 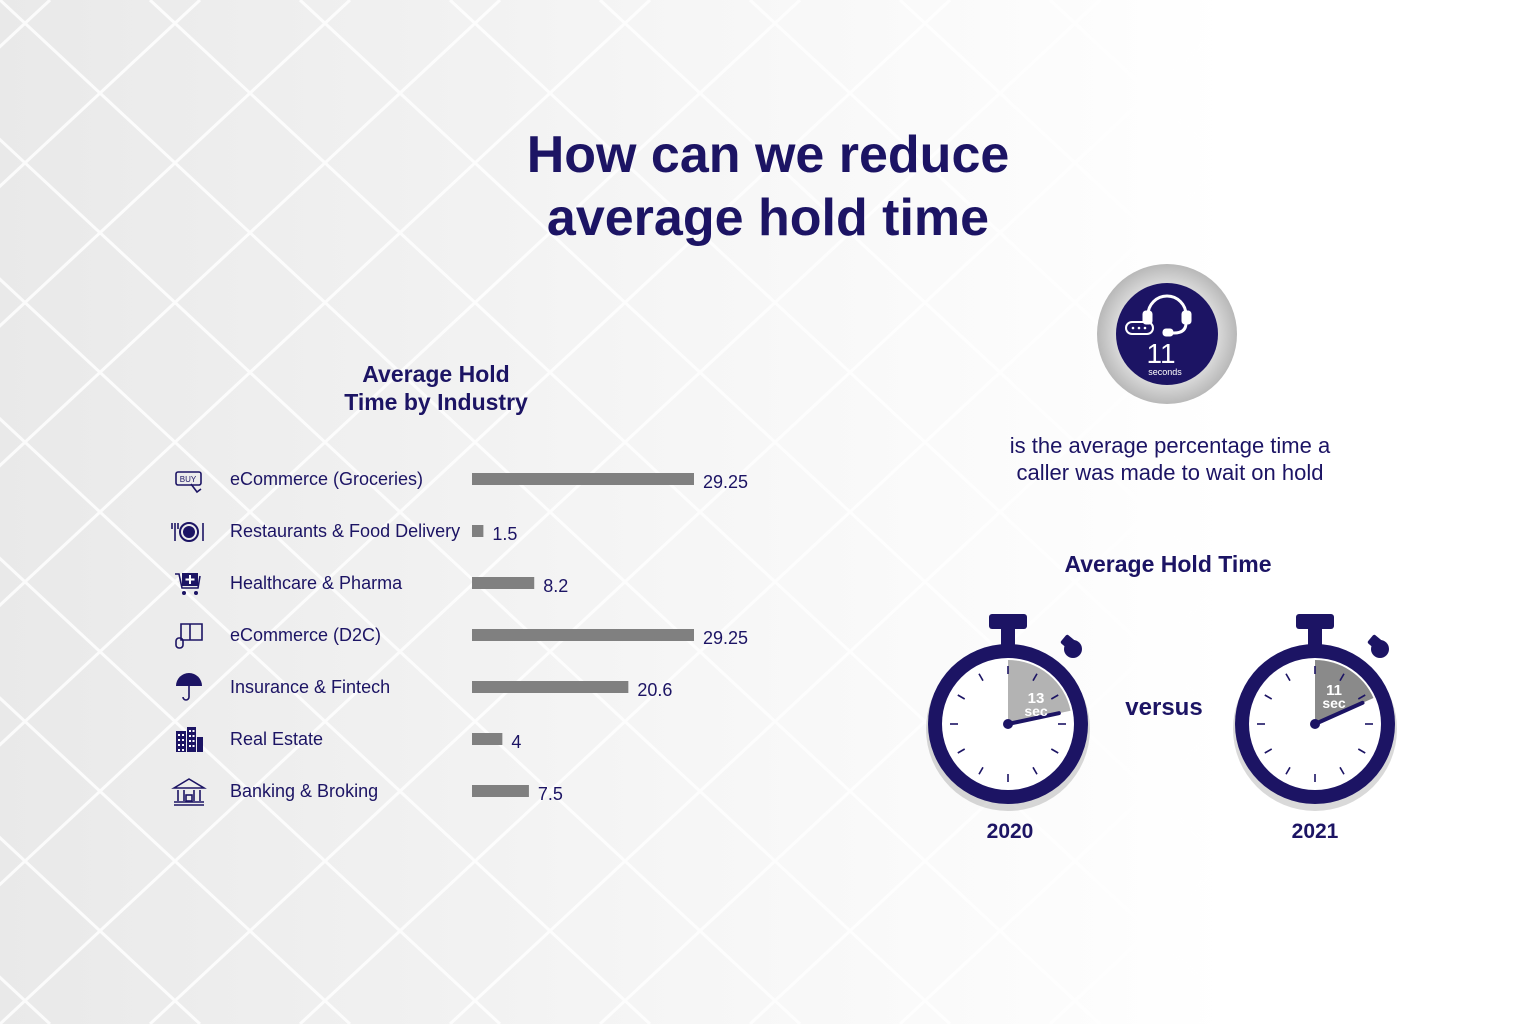 I want to click on book-mouse-icon, so click(x=189, y=636).